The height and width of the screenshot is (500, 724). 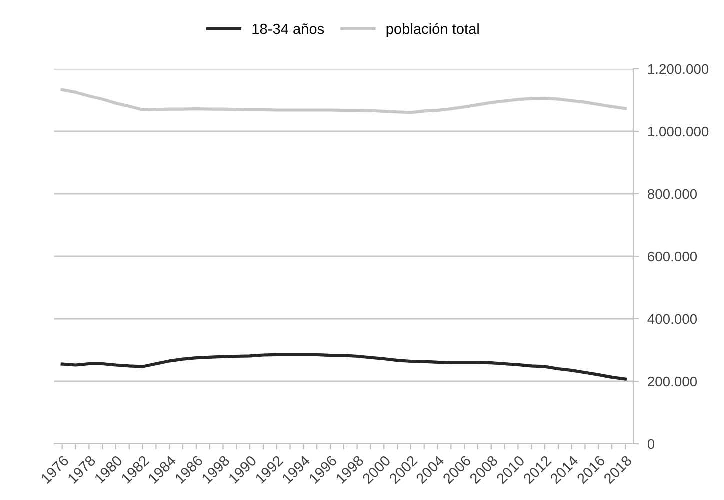 I want to click on legend-label: 18-34 años, so click(x=288, y=29).